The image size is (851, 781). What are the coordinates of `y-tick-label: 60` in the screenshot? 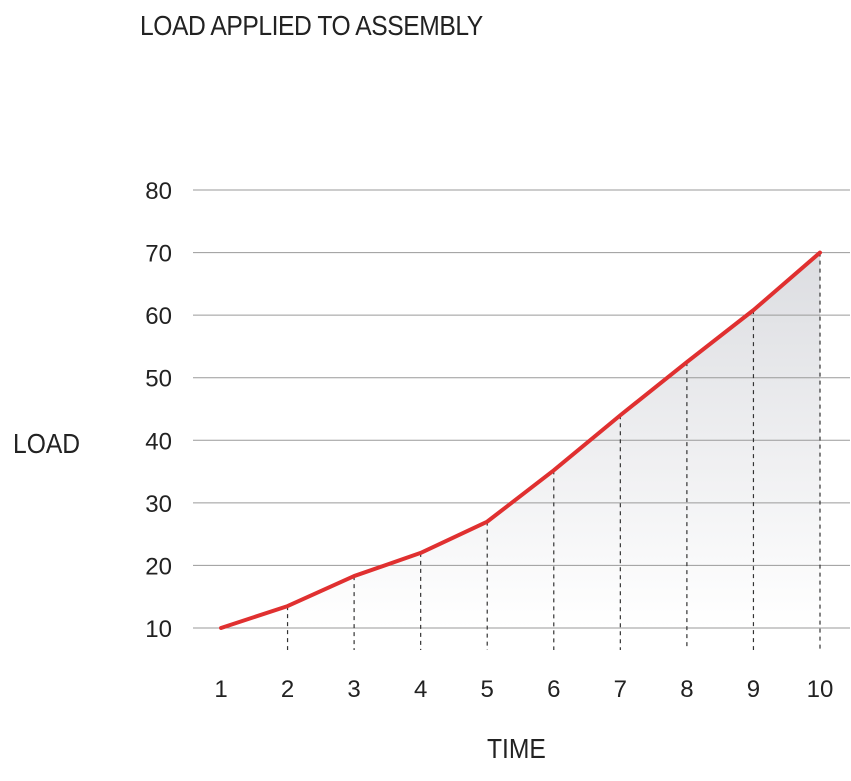 It's located at (158, 316).